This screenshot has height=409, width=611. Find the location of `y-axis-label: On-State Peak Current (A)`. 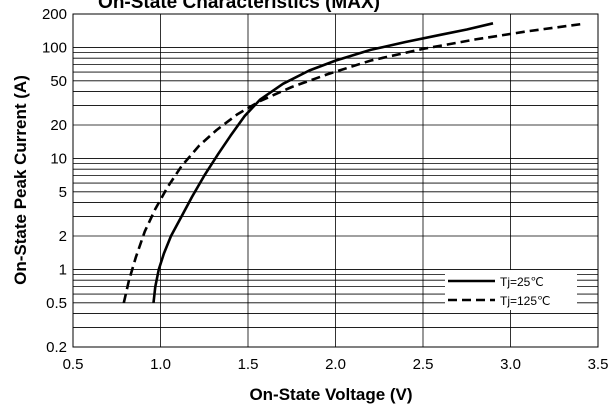

y-axis-label: On-State Peak Current (A) is located at coordinates (20, 180).